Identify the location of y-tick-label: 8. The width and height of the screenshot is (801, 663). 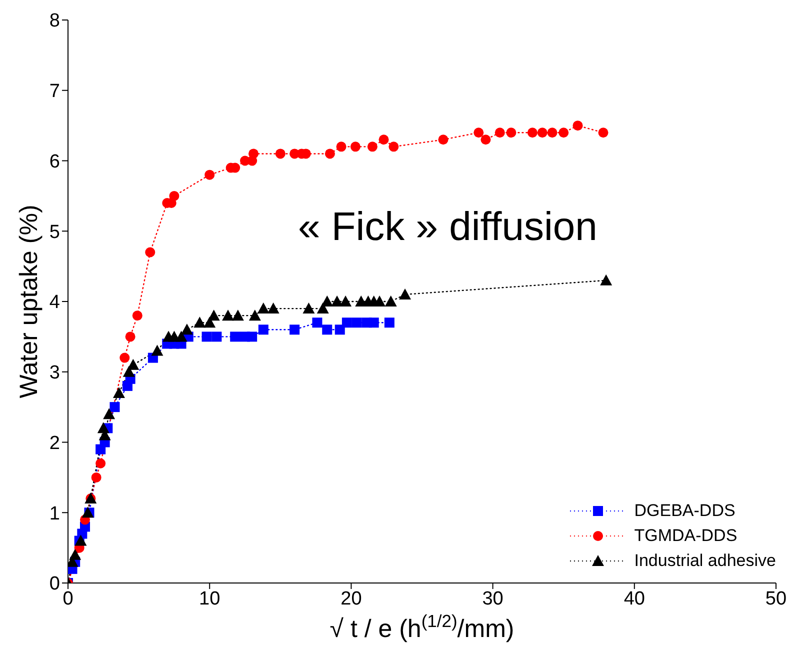
(54, 21).